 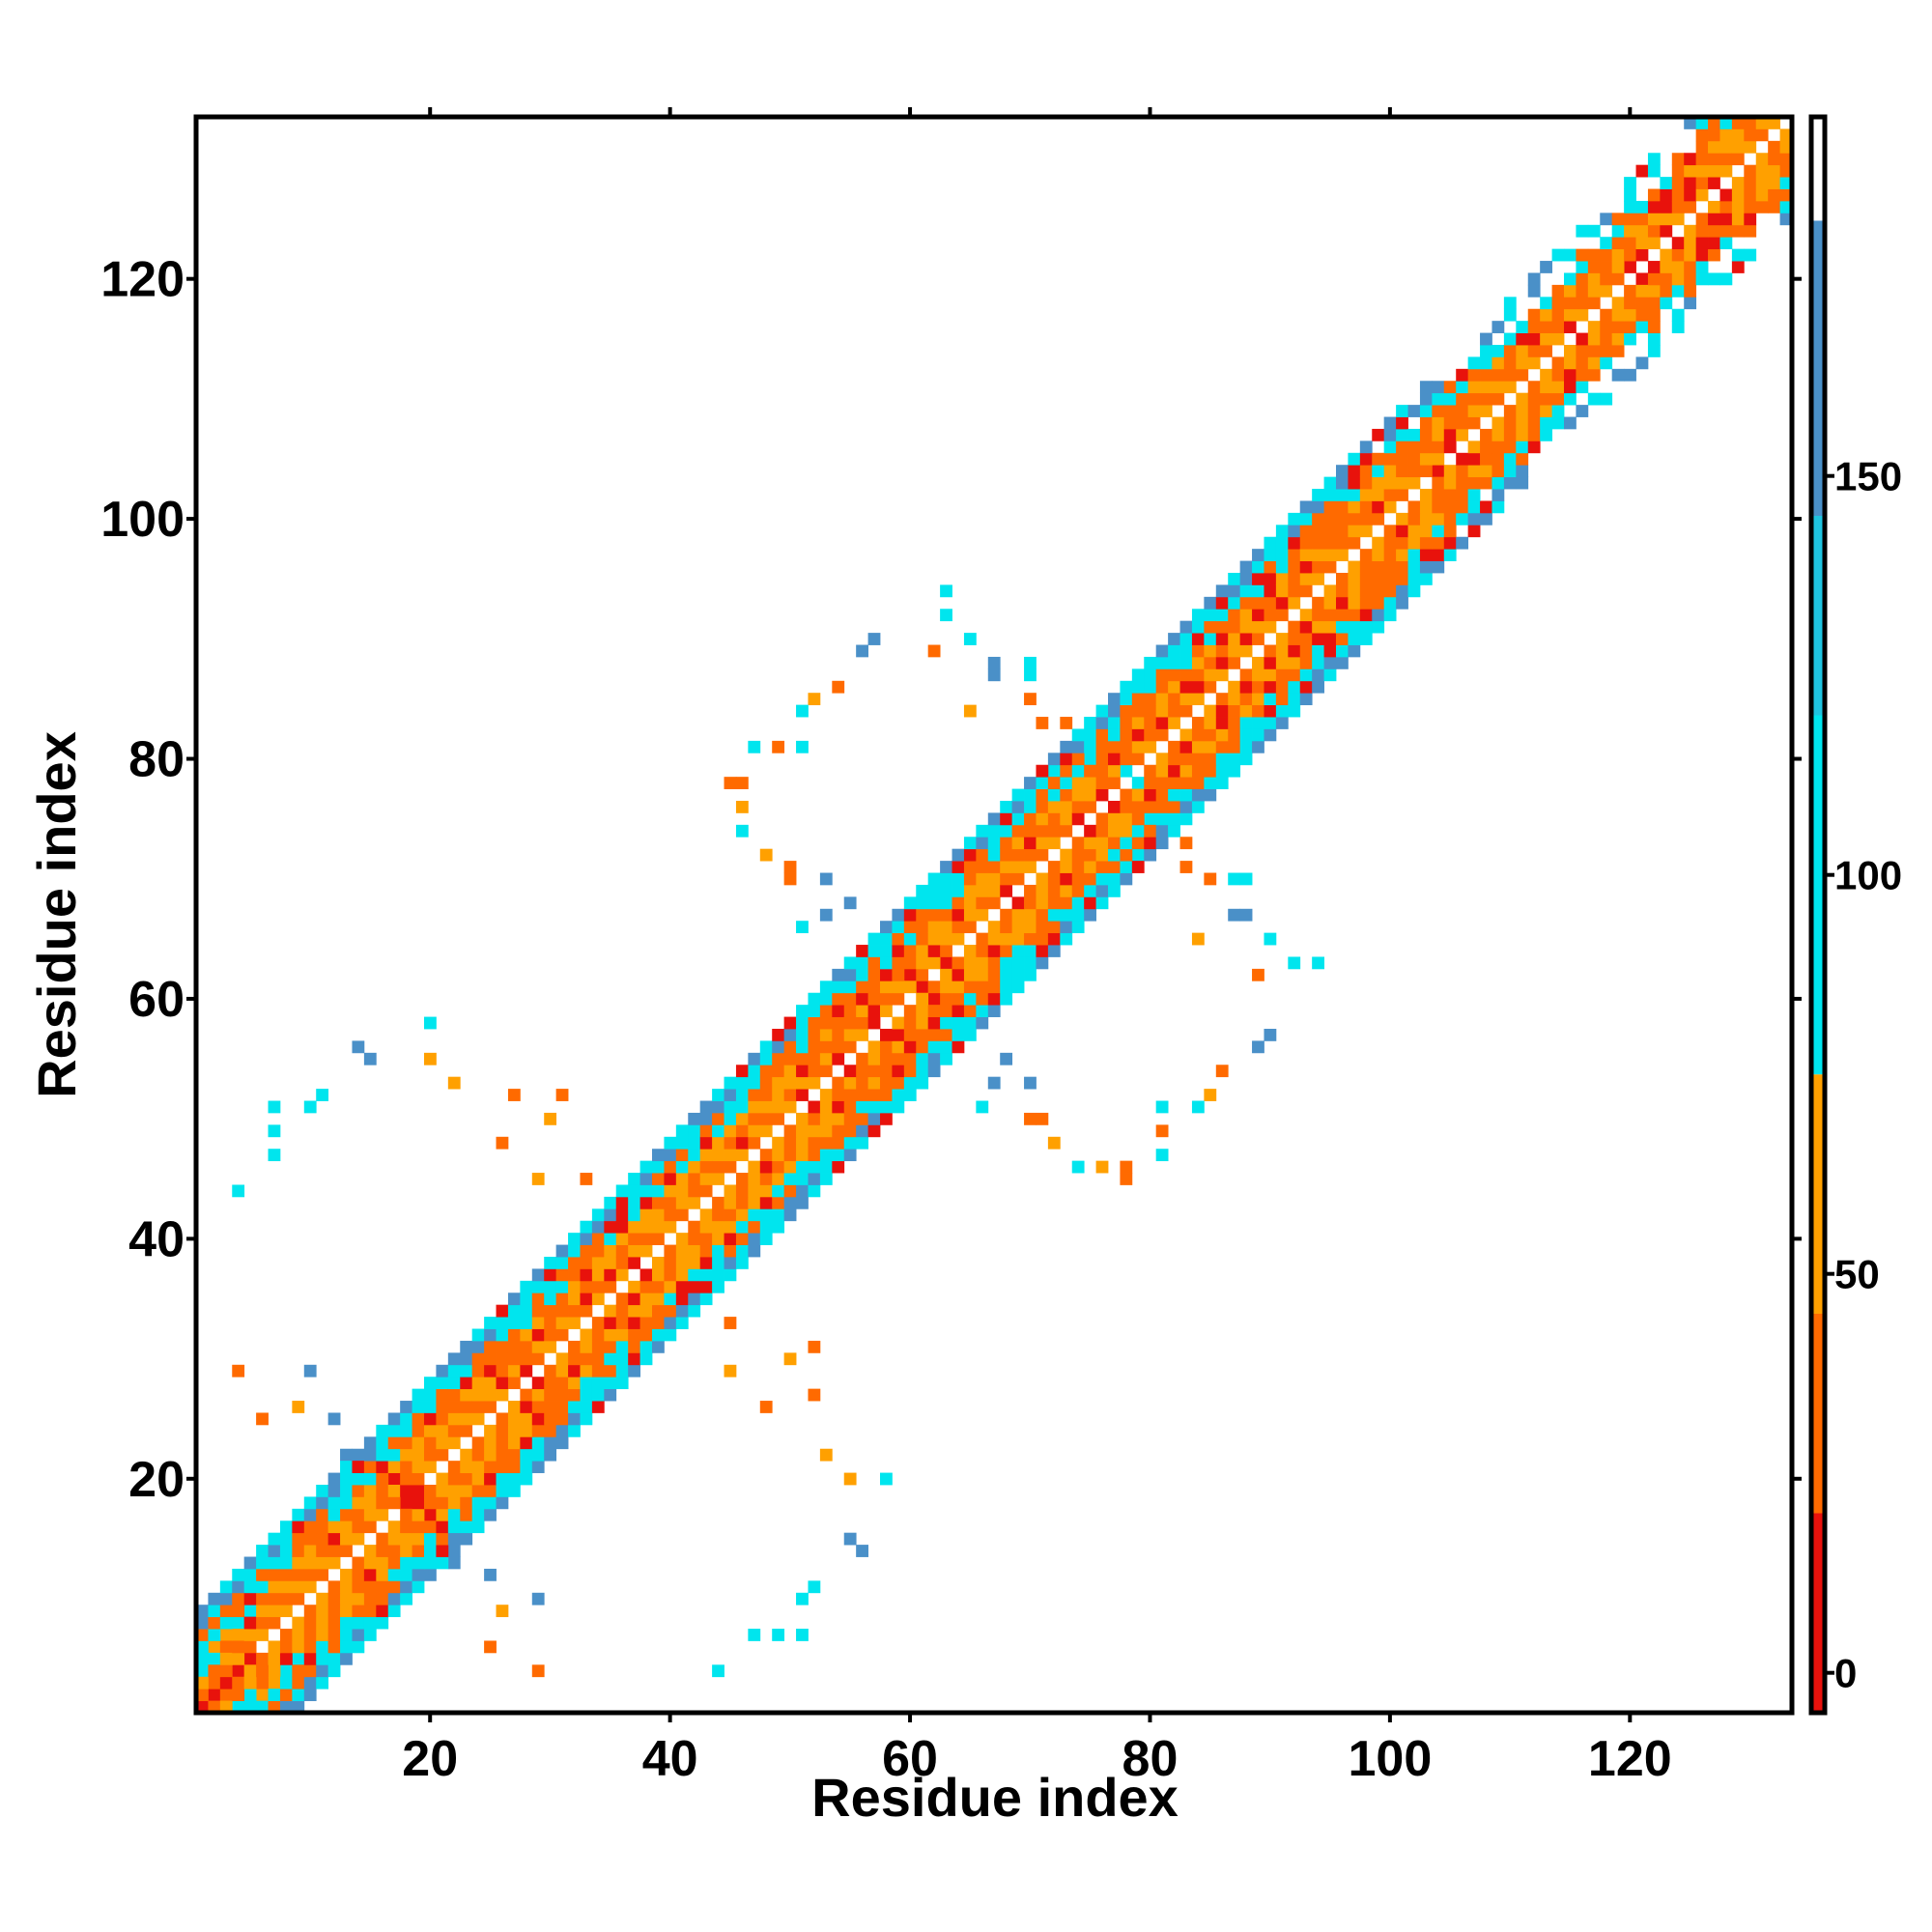 What do you see at coordinates (1868, 476) in the screenshot?
I see `colorbar-tick-label: 150` at bounding box center [1868, 476].